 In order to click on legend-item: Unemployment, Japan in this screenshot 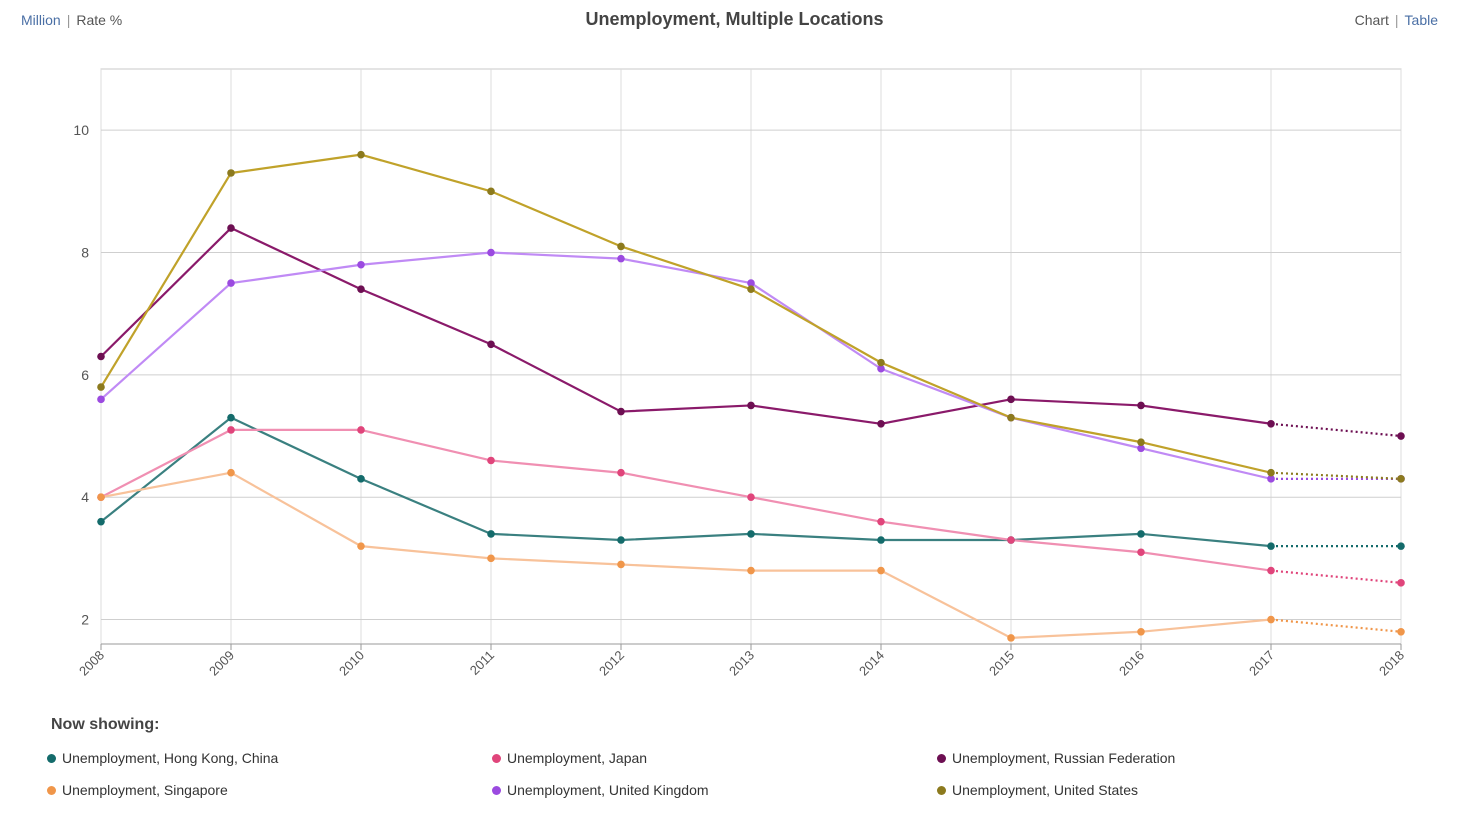, I will do `click(569, 758)`.